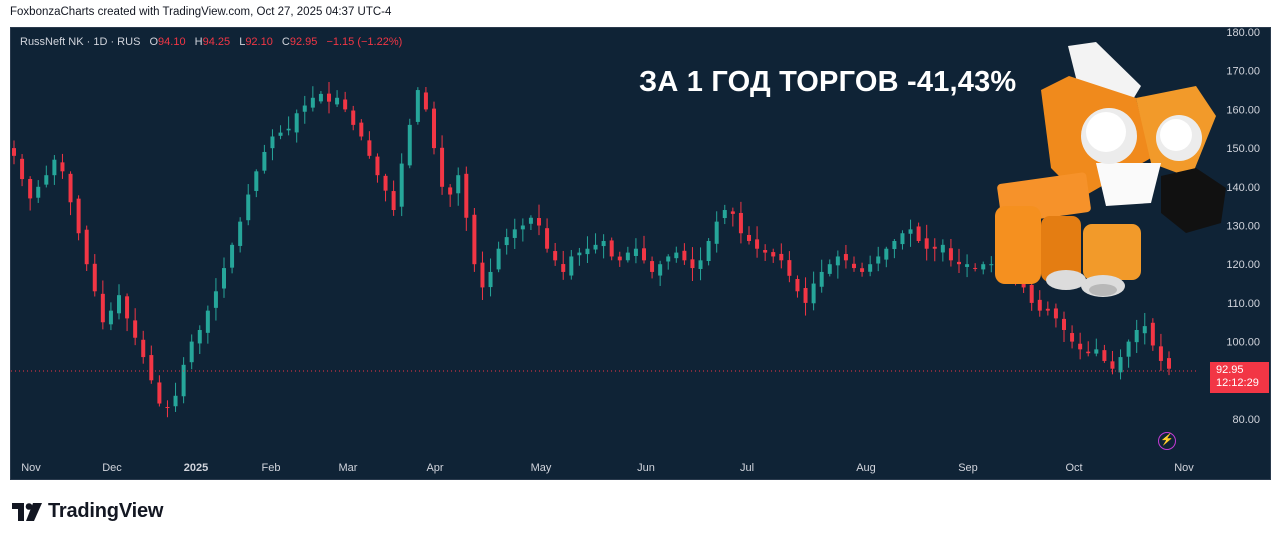 This screenshot has width=1281, height=541. What do you see at coordinates (747, 468) in the screenshot?
I see `x-tick-label: Jul` at bounding box center [747, 468].